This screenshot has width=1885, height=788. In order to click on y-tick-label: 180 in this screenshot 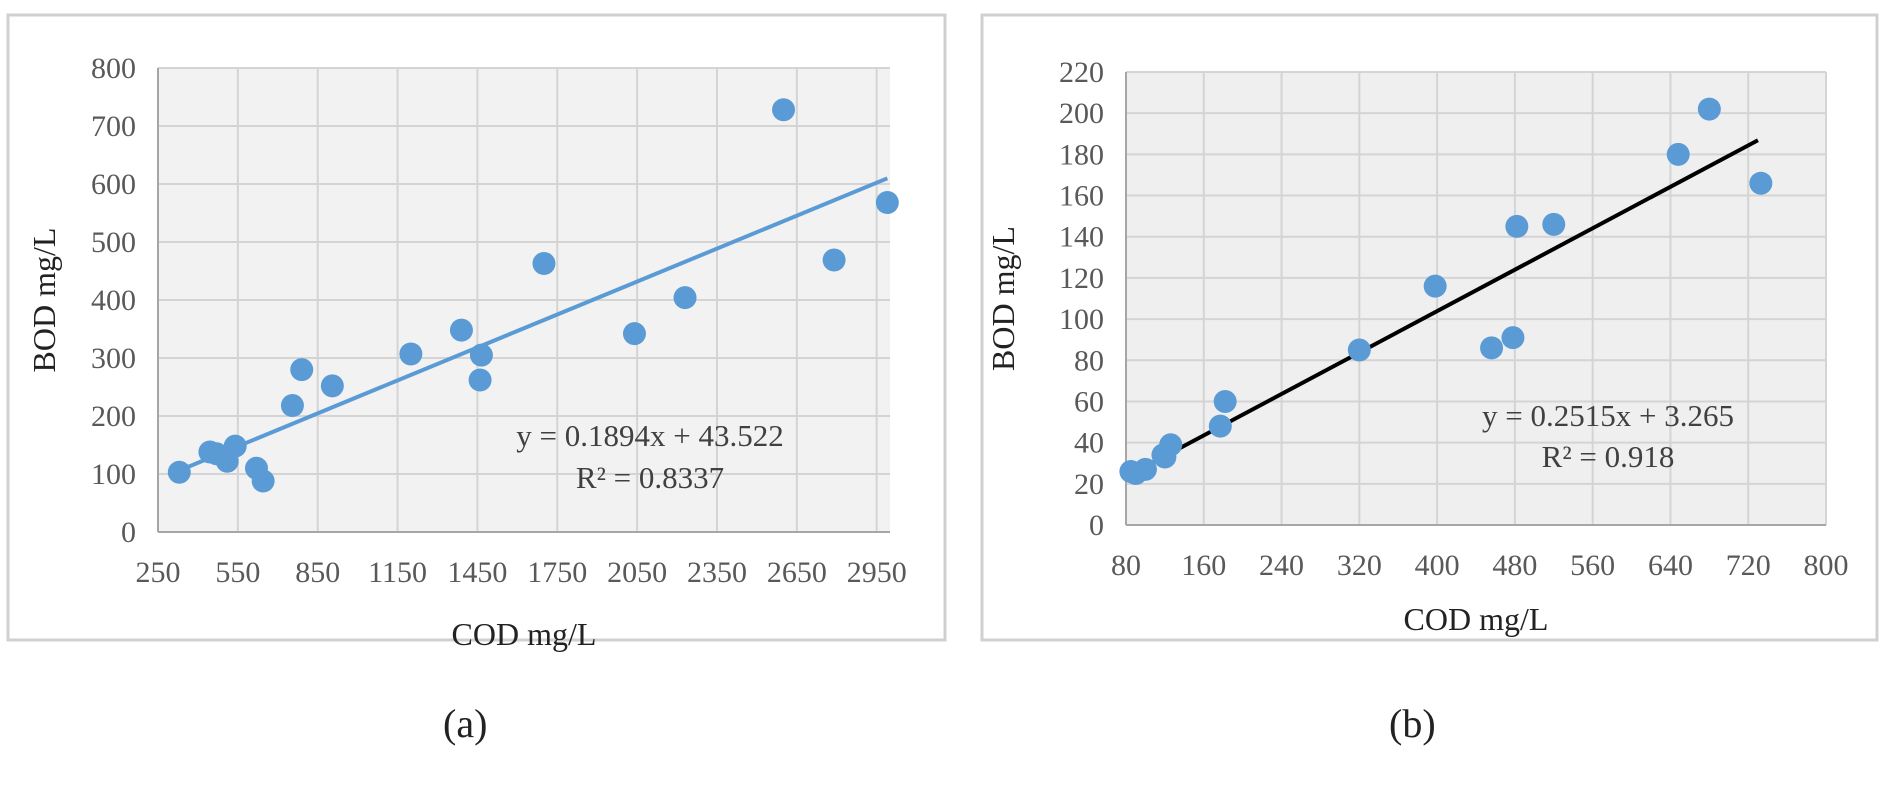, I will do `click(1081, 154)`.